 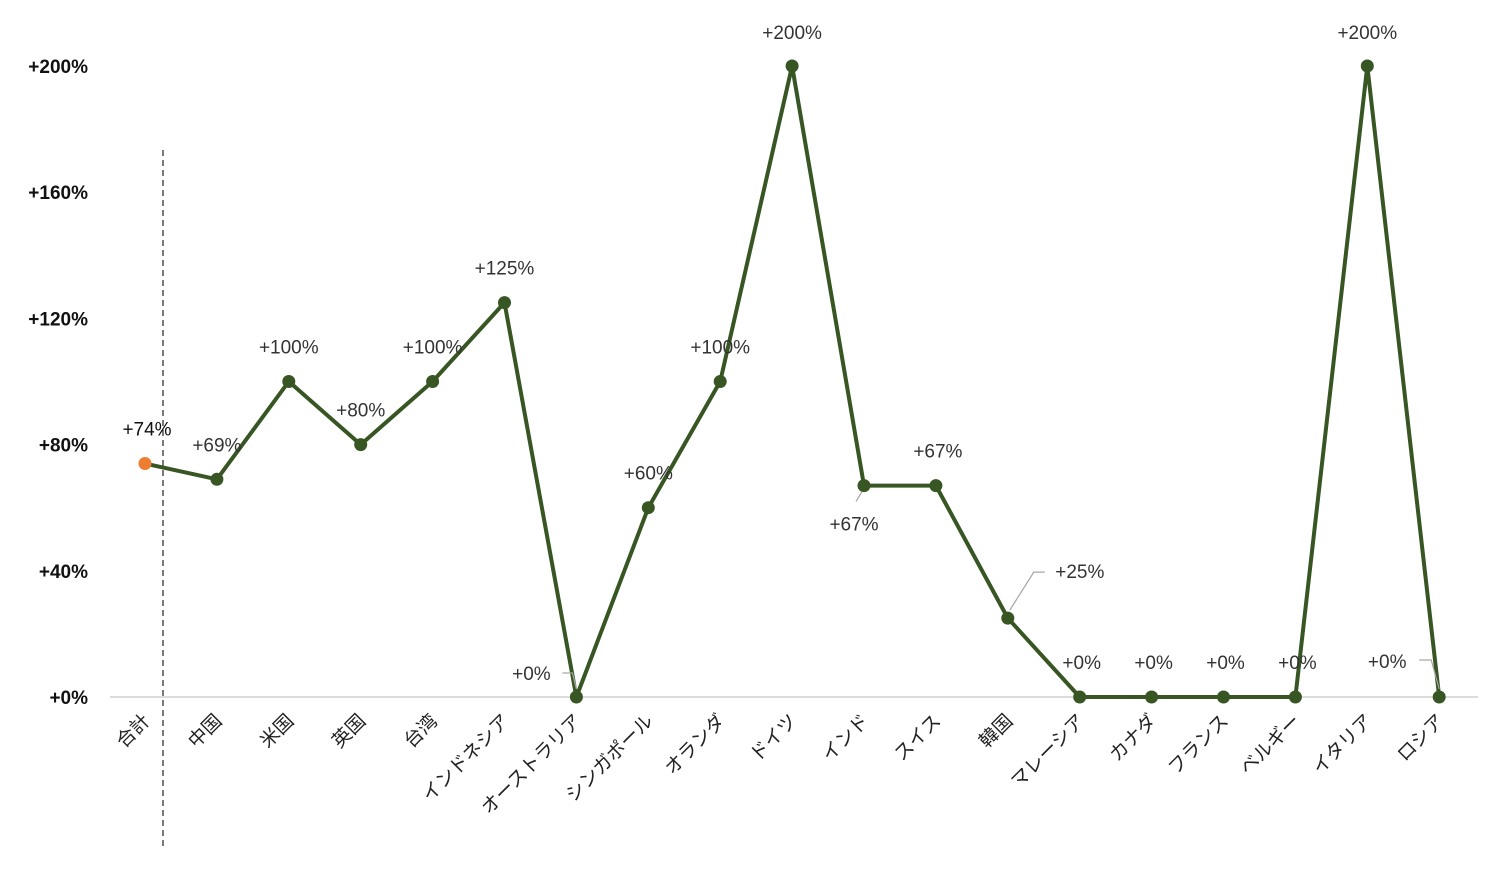 I want to click on x-tick-label: ドイツ, so click(x=774, y=738).